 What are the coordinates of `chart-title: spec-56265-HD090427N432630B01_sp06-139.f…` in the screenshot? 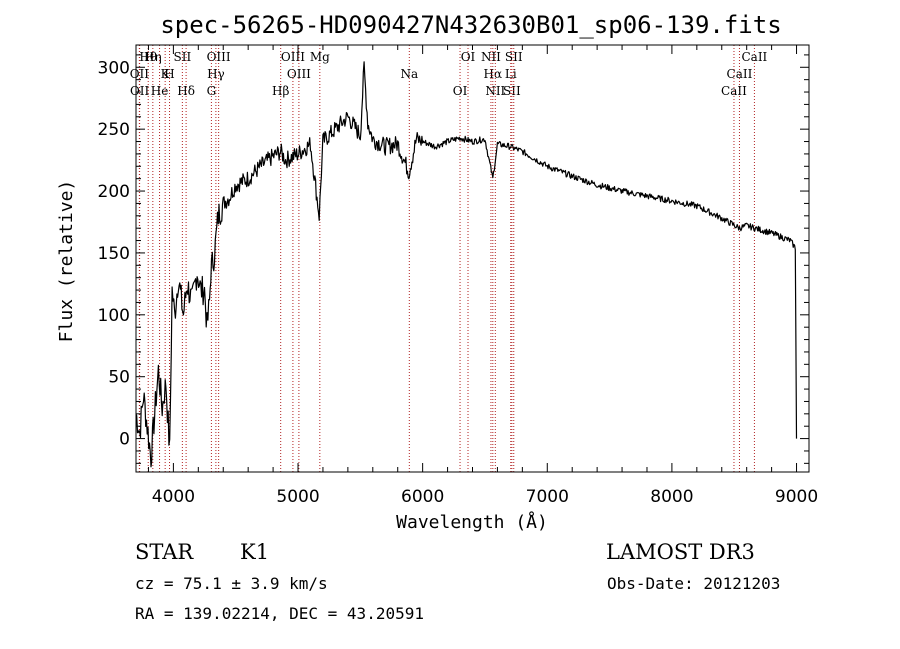 It's located at (470, 25).